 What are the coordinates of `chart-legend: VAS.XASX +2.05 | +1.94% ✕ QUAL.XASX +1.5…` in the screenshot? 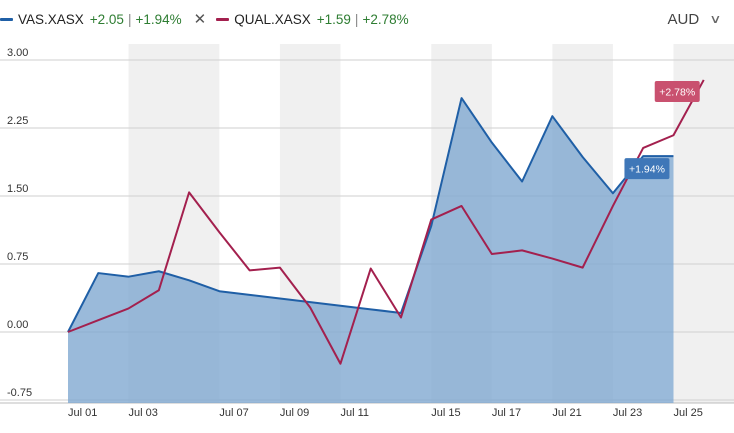 It's located at (204, 19).